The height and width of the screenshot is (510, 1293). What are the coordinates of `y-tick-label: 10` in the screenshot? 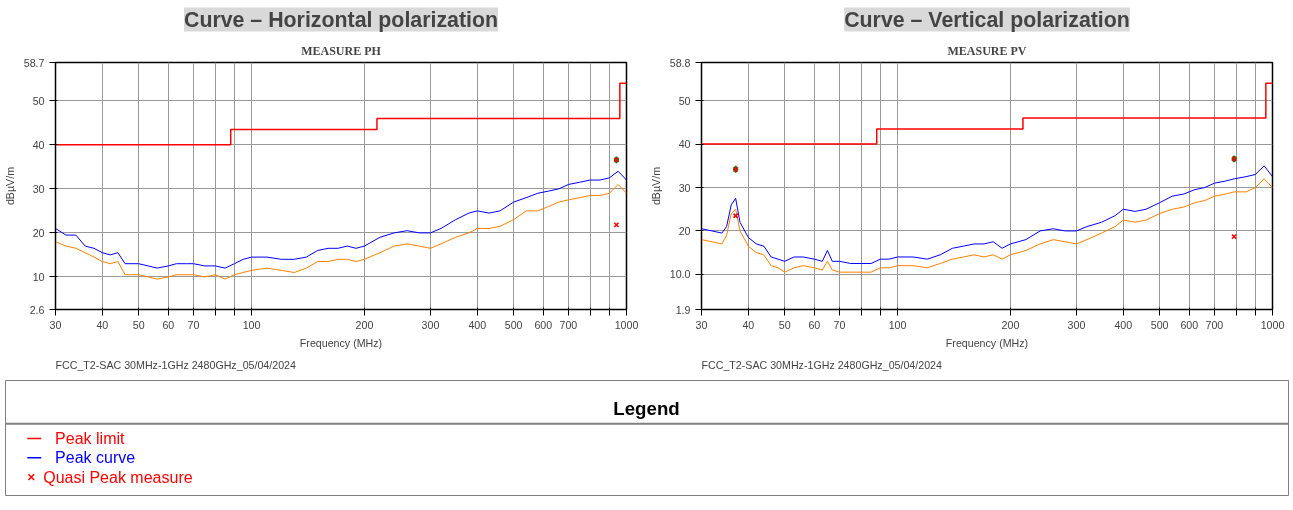 It's located at (38, 276).